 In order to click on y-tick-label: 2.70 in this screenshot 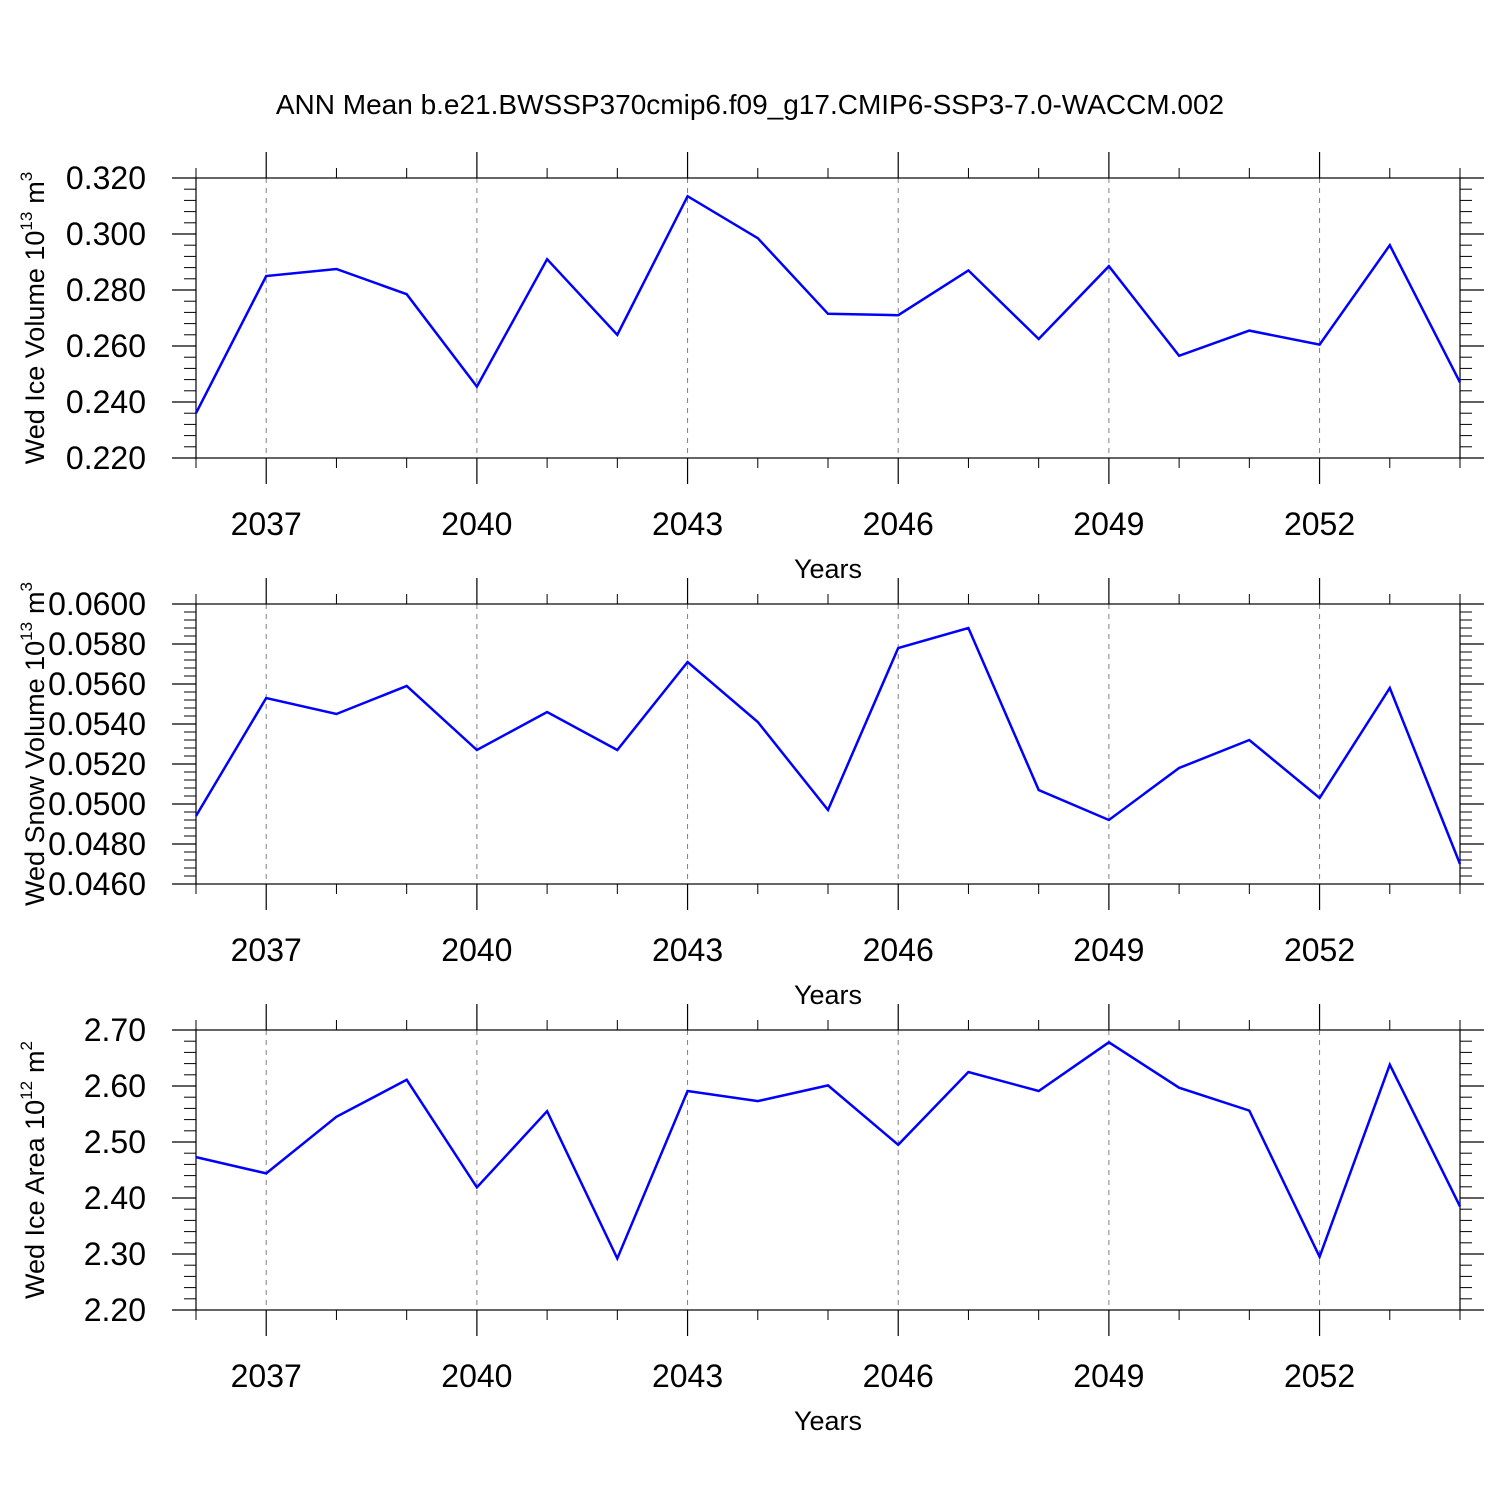, I will do `click(115, 1030)`.